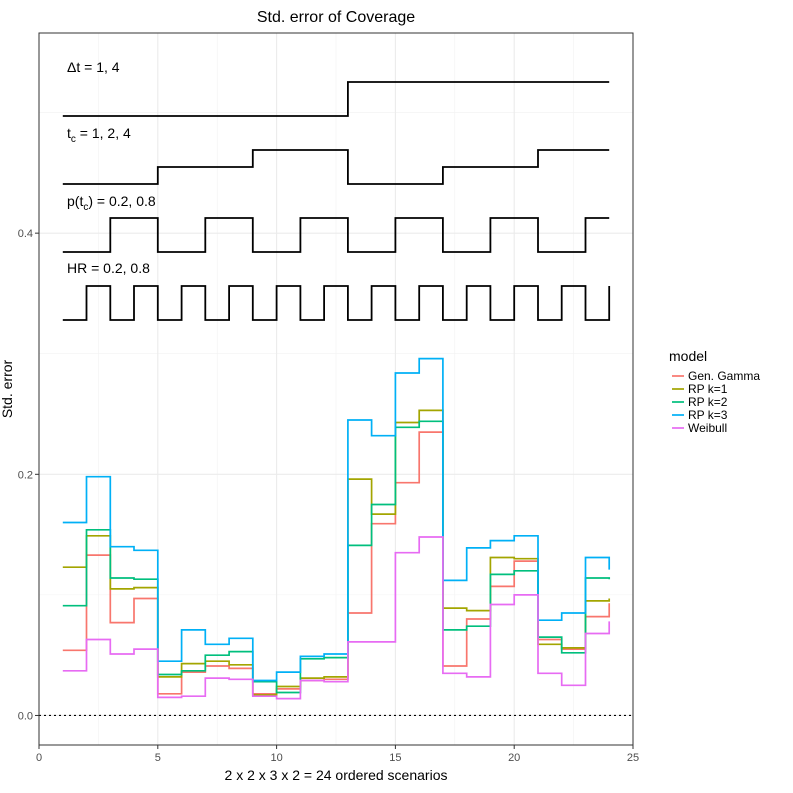  Describe the element at coordinates (39, 758) in the screenshot. I see `x-tick-label: 0` at that location.